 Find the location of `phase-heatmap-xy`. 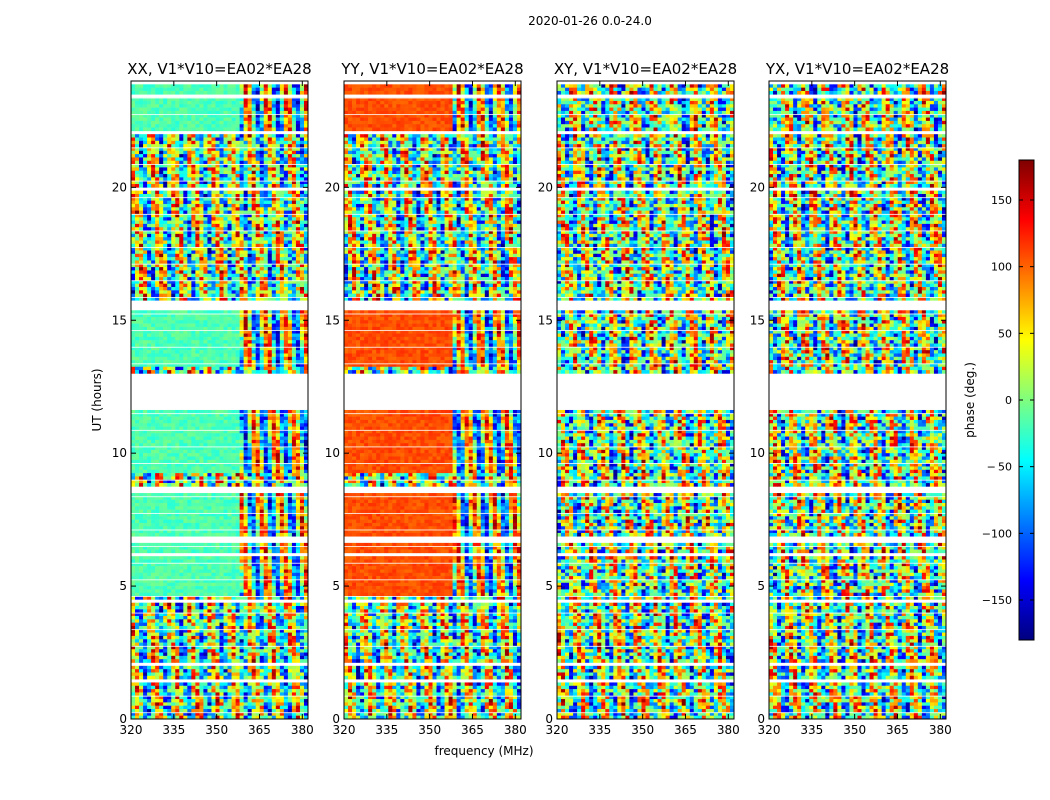

phase-heatmap-xy is located at coordinates (645, 401).